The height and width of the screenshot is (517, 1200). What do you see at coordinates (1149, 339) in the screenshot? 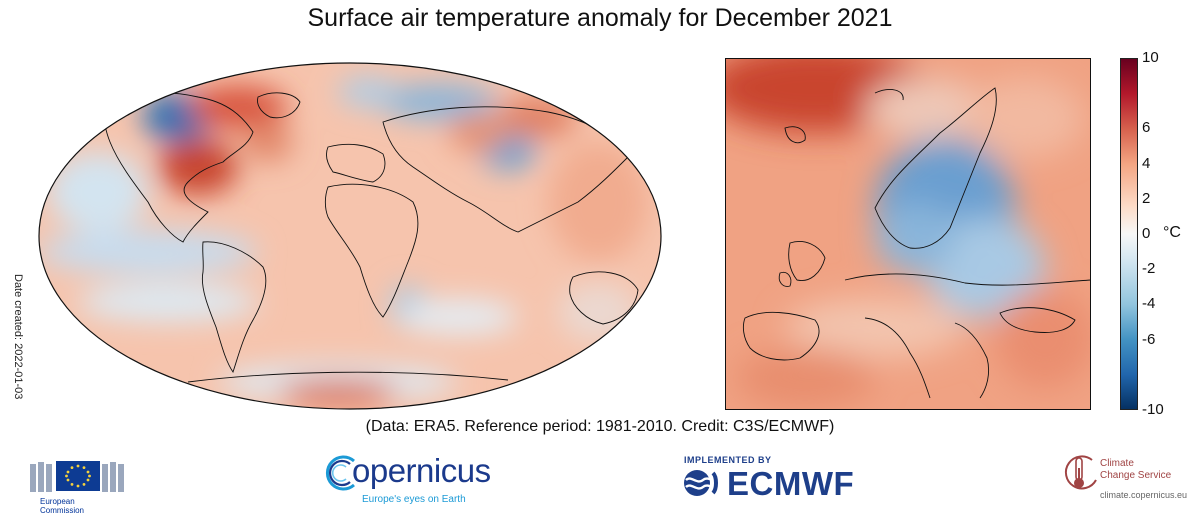
I see `colorbar-tick: -6` at bounding box center [1149, 339].